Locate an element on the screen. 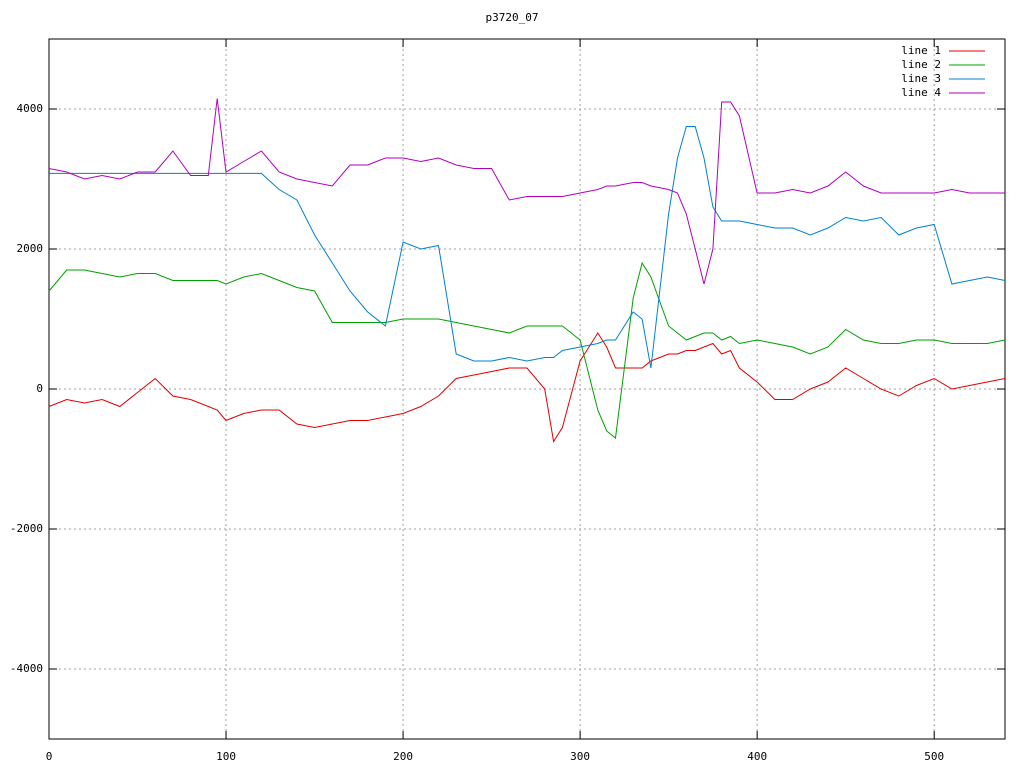  legend-label: line 1 is located at coordinates (921, 50).